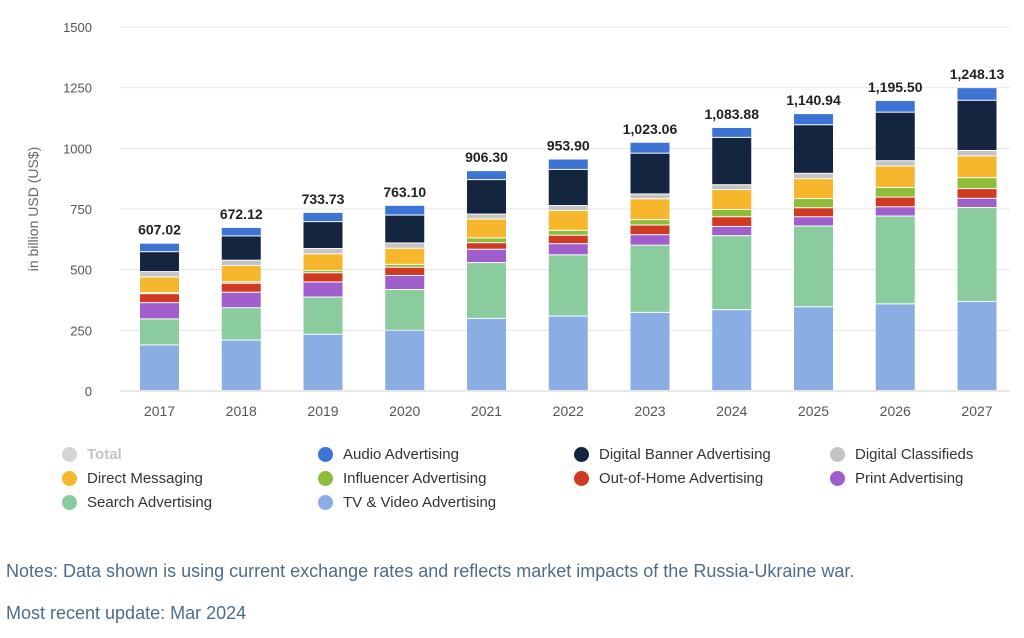  Describe the element at coordinates (81, 270) in the screenshot. I see `y-tick-label: 500` at that location.